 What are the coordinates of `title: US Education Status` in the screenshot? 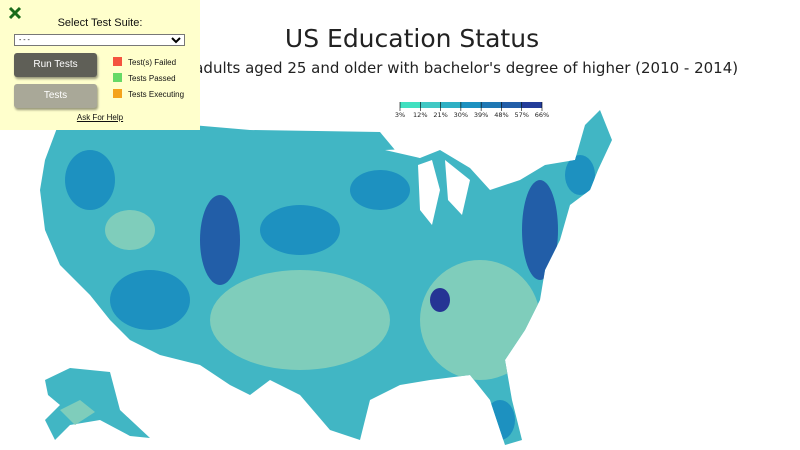 It's located at (412, 38).